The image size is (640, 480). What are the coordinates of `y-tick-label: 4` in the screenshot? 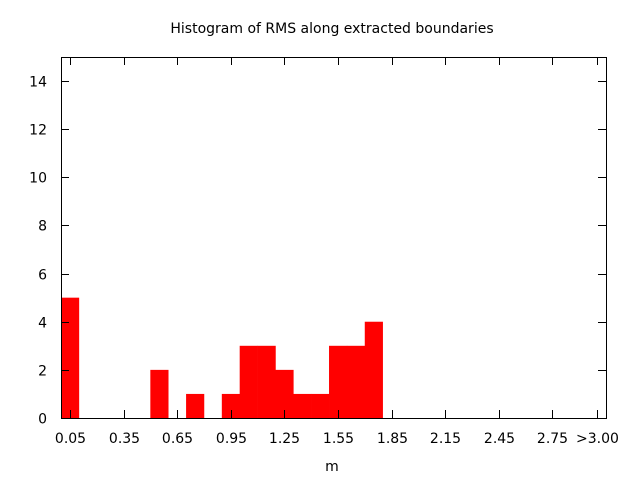 It's located at (42, 324).